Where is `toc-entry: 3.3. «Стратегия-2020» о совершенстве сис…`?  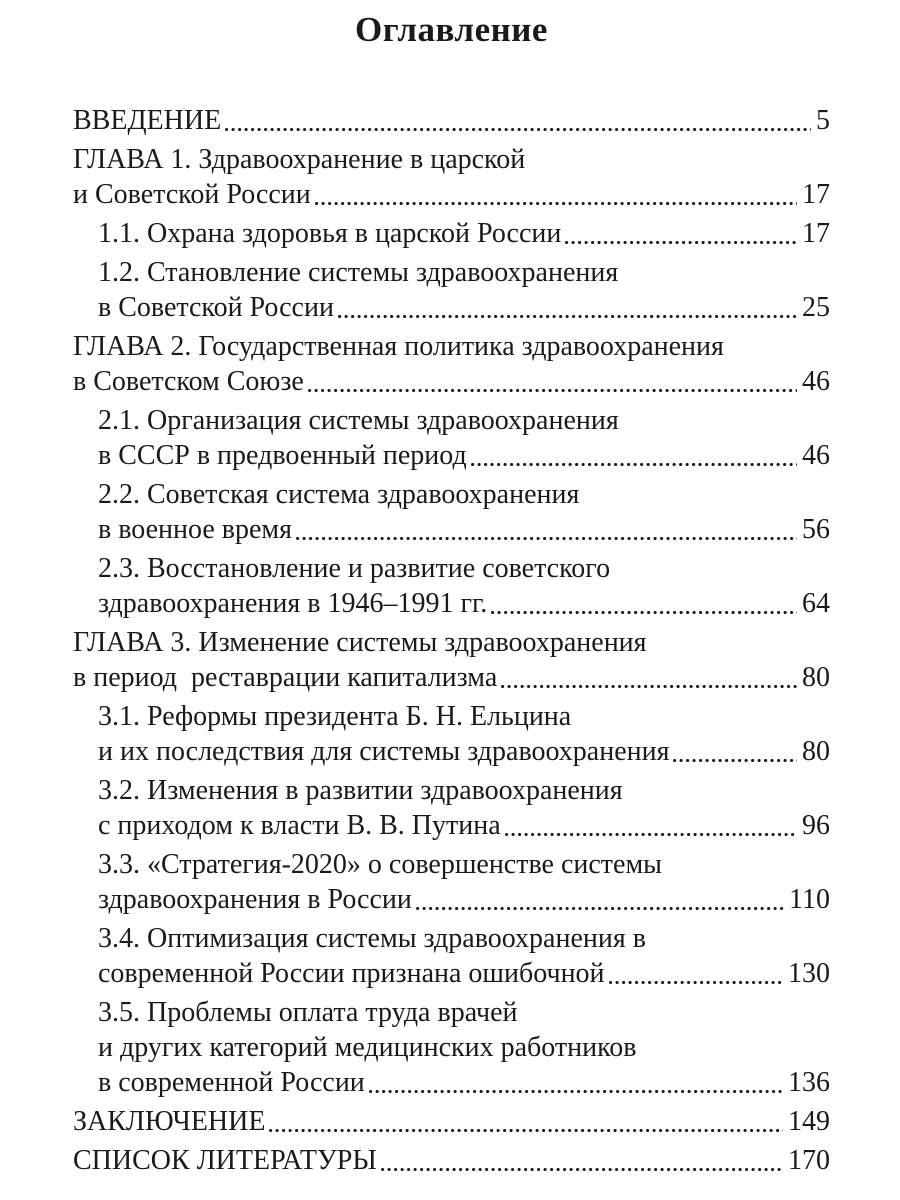 toc-entry: 3.3. «Стратегия-2020» о совершенстве сис… is located at coordinates (464, 882).